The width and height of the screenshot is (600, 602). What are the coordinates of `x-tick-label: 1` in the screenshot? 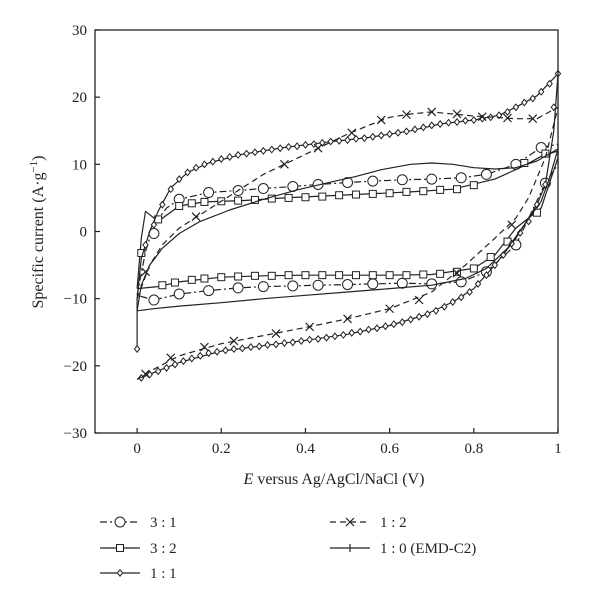 It's located at (558, 449).